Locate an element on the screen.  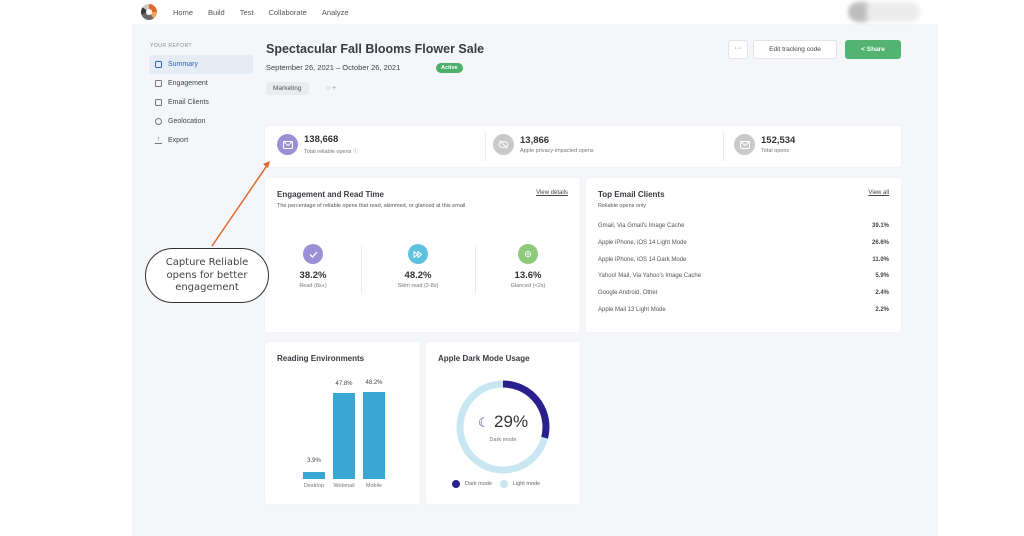
sidebar-item-export: ↑ Export is located at coordinates (201, 140).